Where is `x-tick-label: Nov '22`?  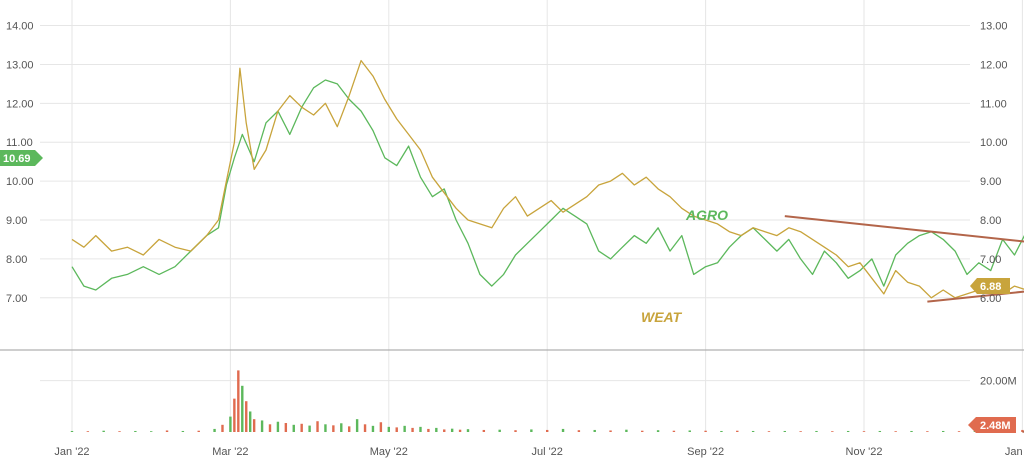 x-tick-label: Nov '22 is located at coordinates (864, 452).